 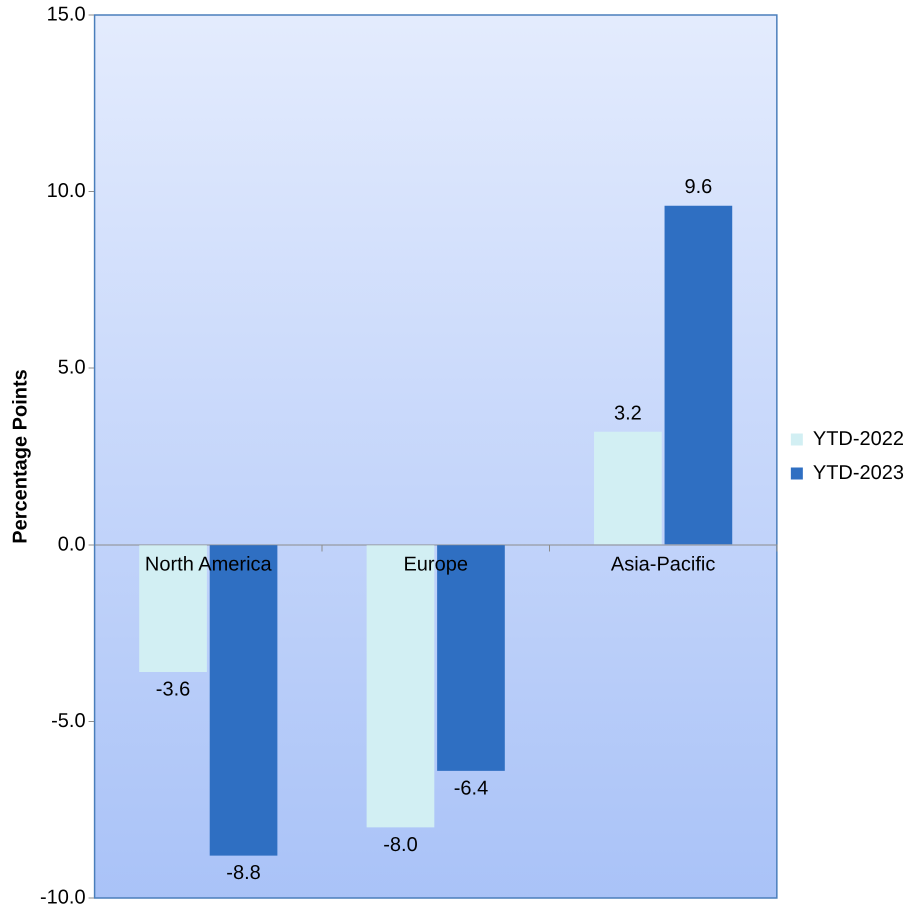 I want to click on data-label: -3.6, so click(x=173, y=689).